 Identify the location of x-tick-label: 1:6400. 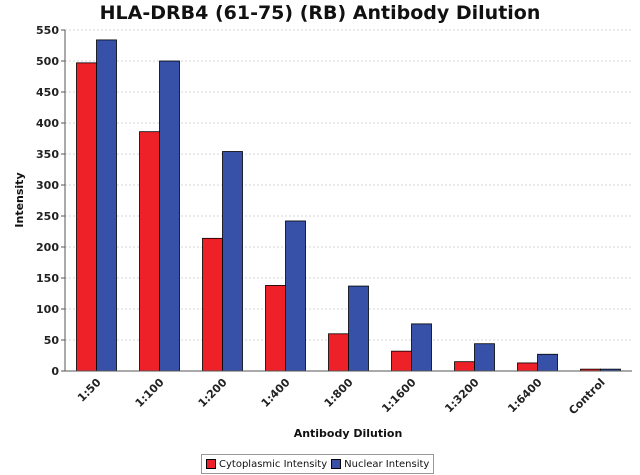
(525, 396).